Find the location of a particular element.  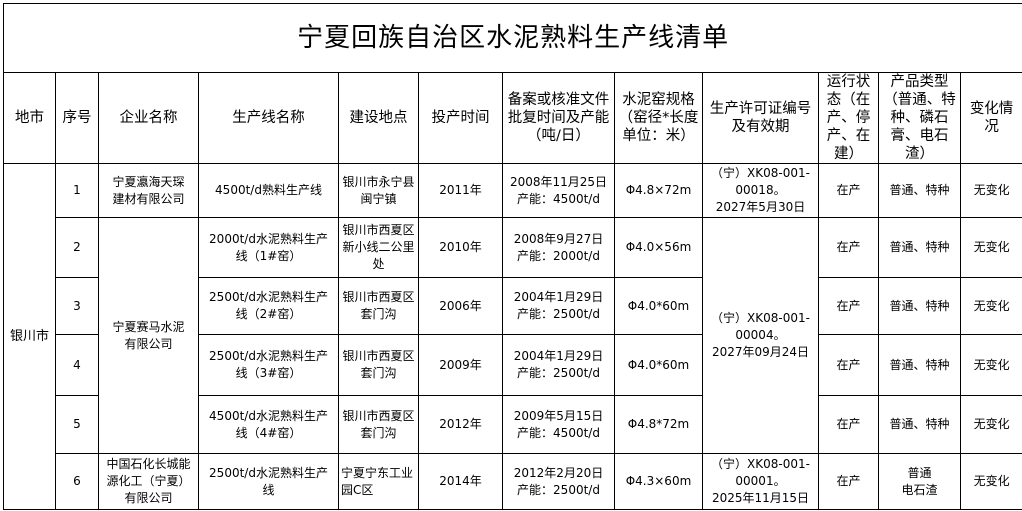

header-cell: 企业名称 is located at coordinates (148, 118).